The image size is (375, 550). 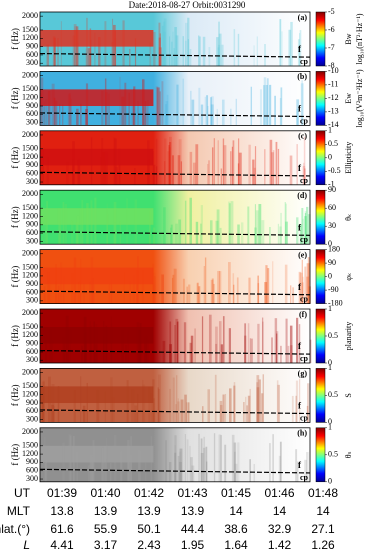 I want to click on table-cell: 61.6, so click(x=62, y=529).